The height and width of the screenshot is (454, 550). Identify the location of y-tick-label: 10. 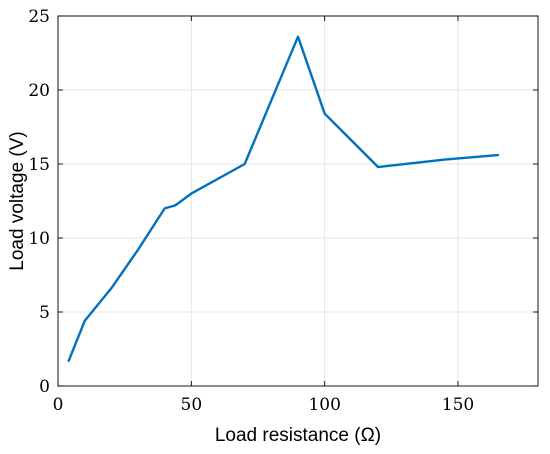
(39, 239).